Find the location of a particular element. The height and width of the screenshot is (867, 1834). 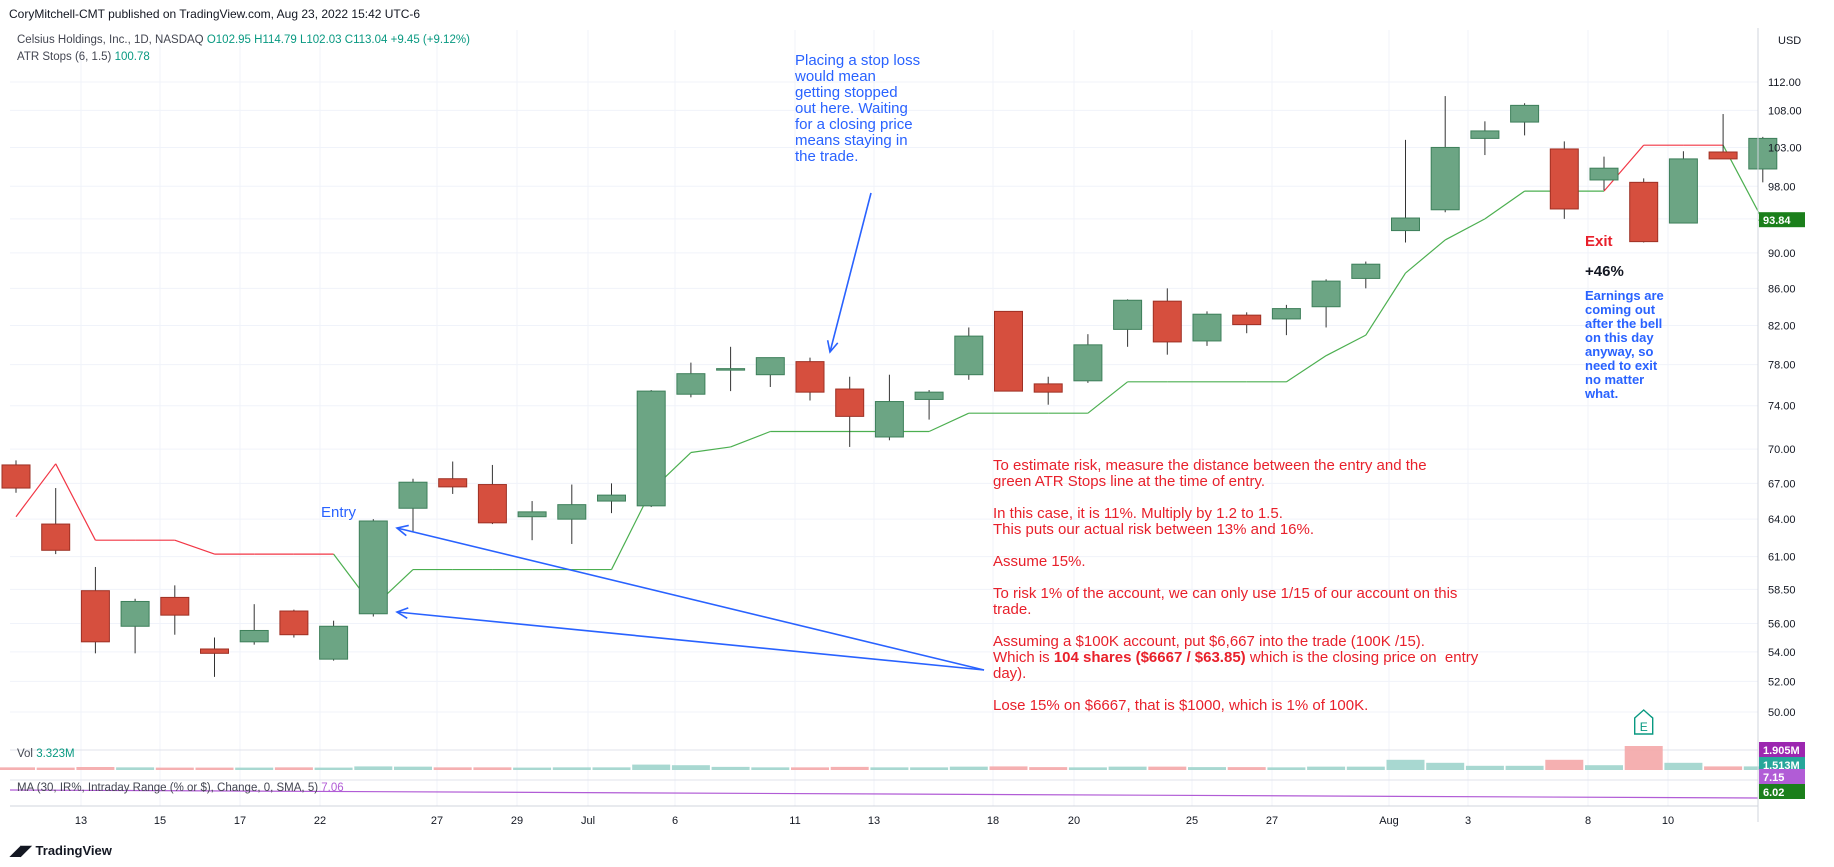

stop-note-arrow is located at coordinates (850, 272).